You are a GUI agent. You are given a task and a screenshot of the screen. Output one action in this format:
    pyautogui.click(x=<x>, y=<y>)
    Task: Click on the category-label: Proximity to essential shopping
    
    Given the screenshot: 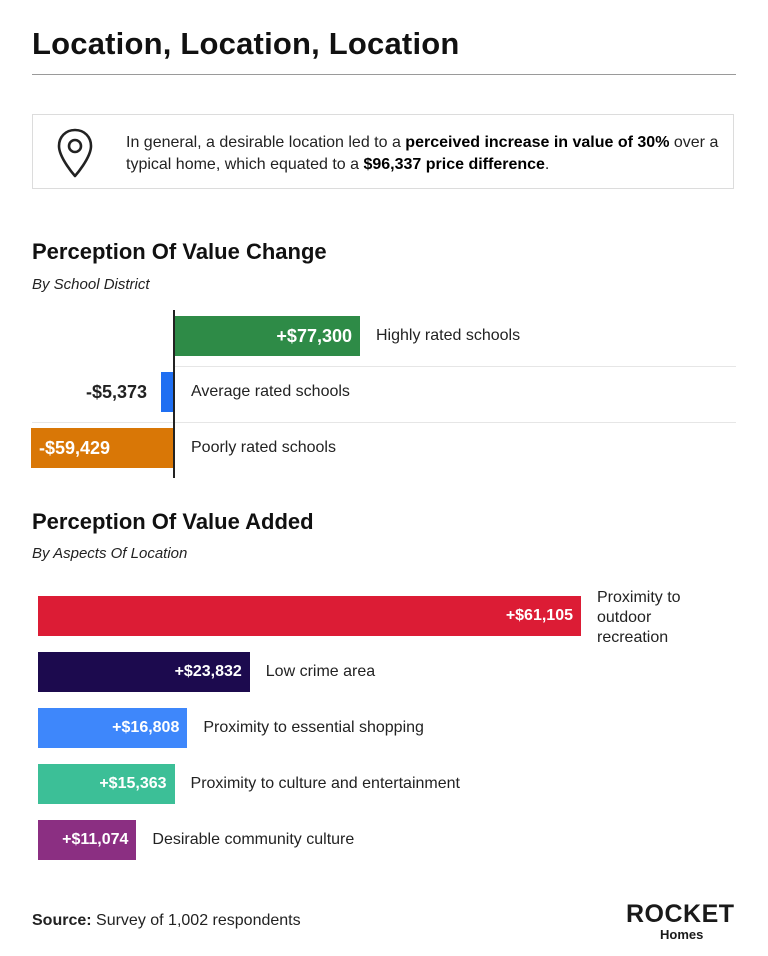 What is the action you would take?
    pyautogui.click(x=313, y=727)
    